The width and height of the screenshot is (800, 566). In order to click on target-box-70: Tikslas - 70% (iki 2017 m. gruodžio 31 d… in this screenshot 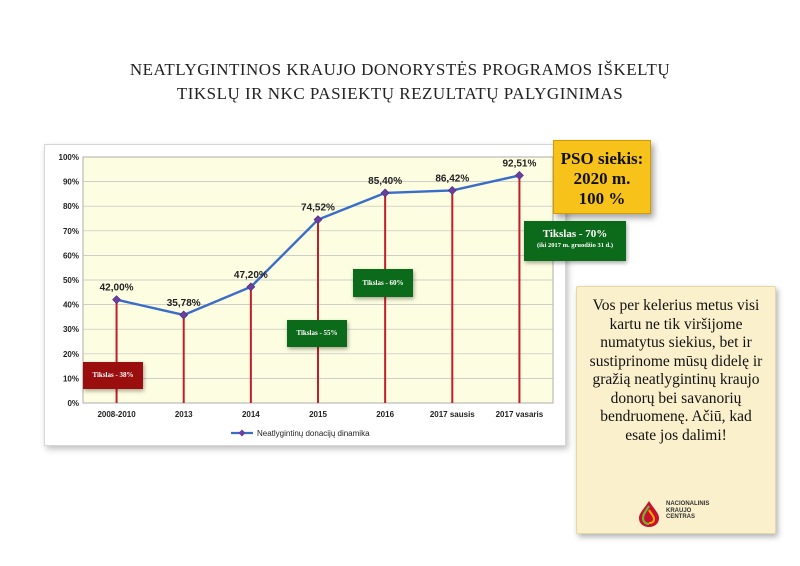, I will do `click(575, 241)`.